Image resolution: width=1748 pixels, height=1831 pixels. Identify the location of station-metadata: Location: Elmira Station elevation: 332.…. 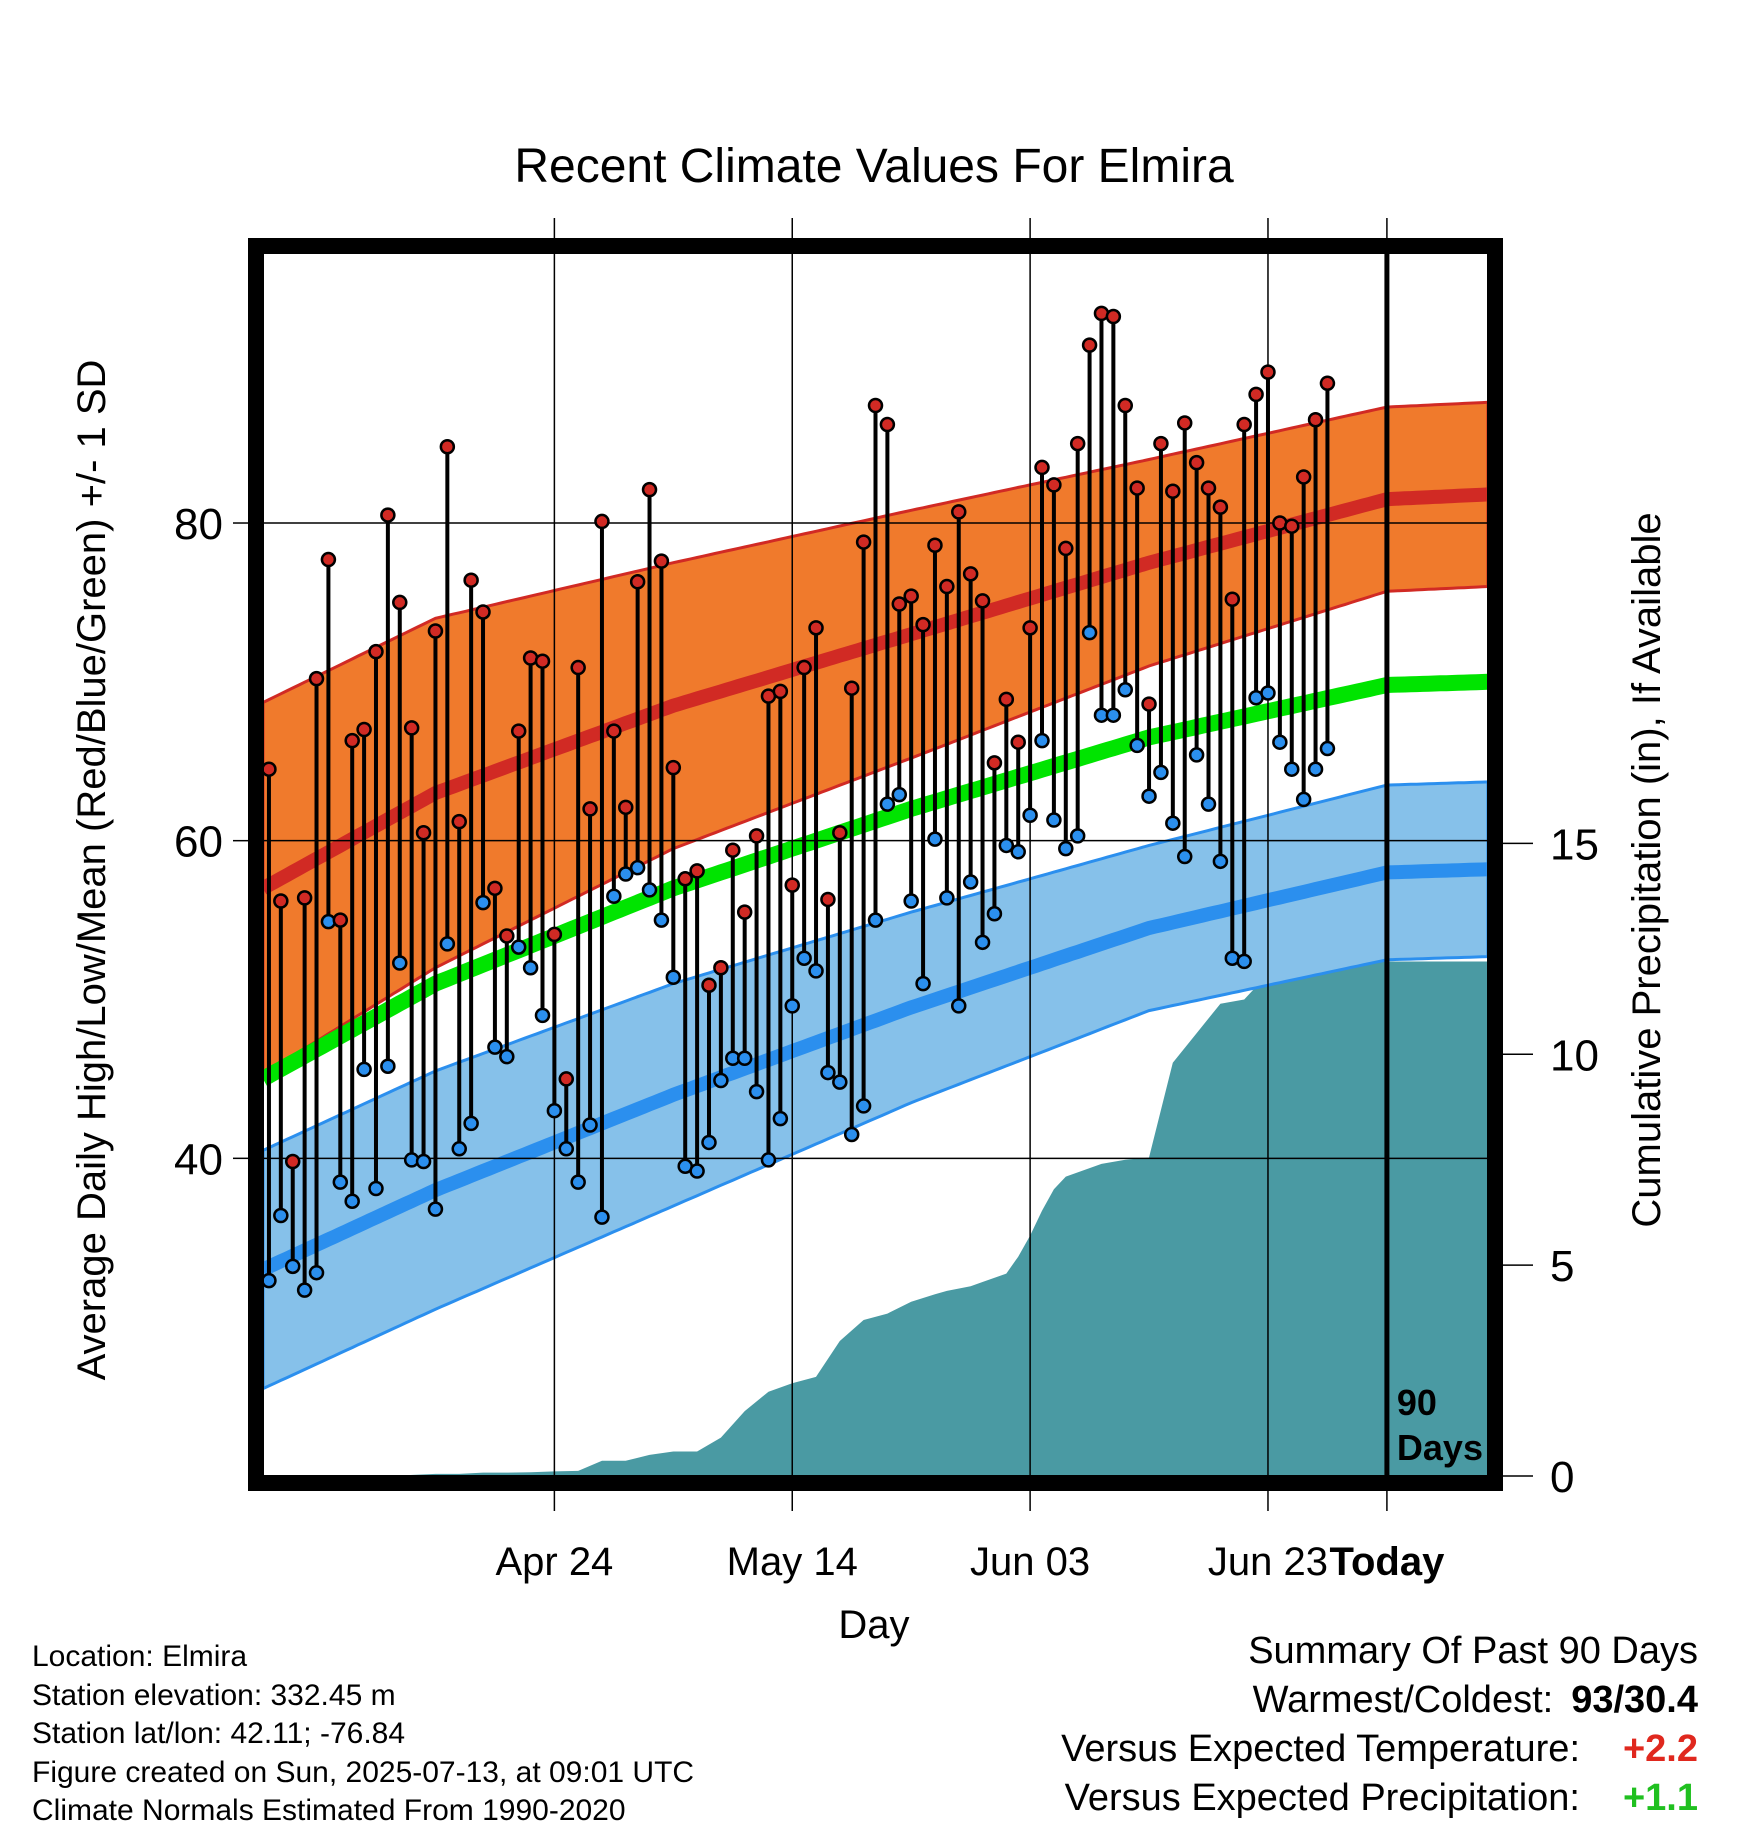
(363, 1734).